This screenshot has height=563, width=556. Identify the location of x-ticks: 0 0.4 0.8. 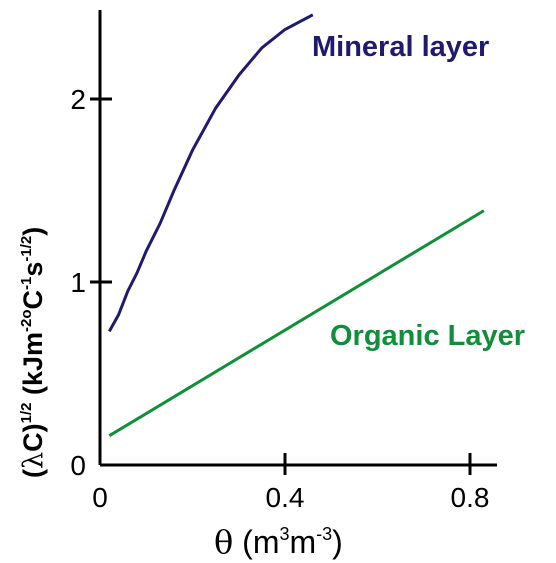
(290, 483).